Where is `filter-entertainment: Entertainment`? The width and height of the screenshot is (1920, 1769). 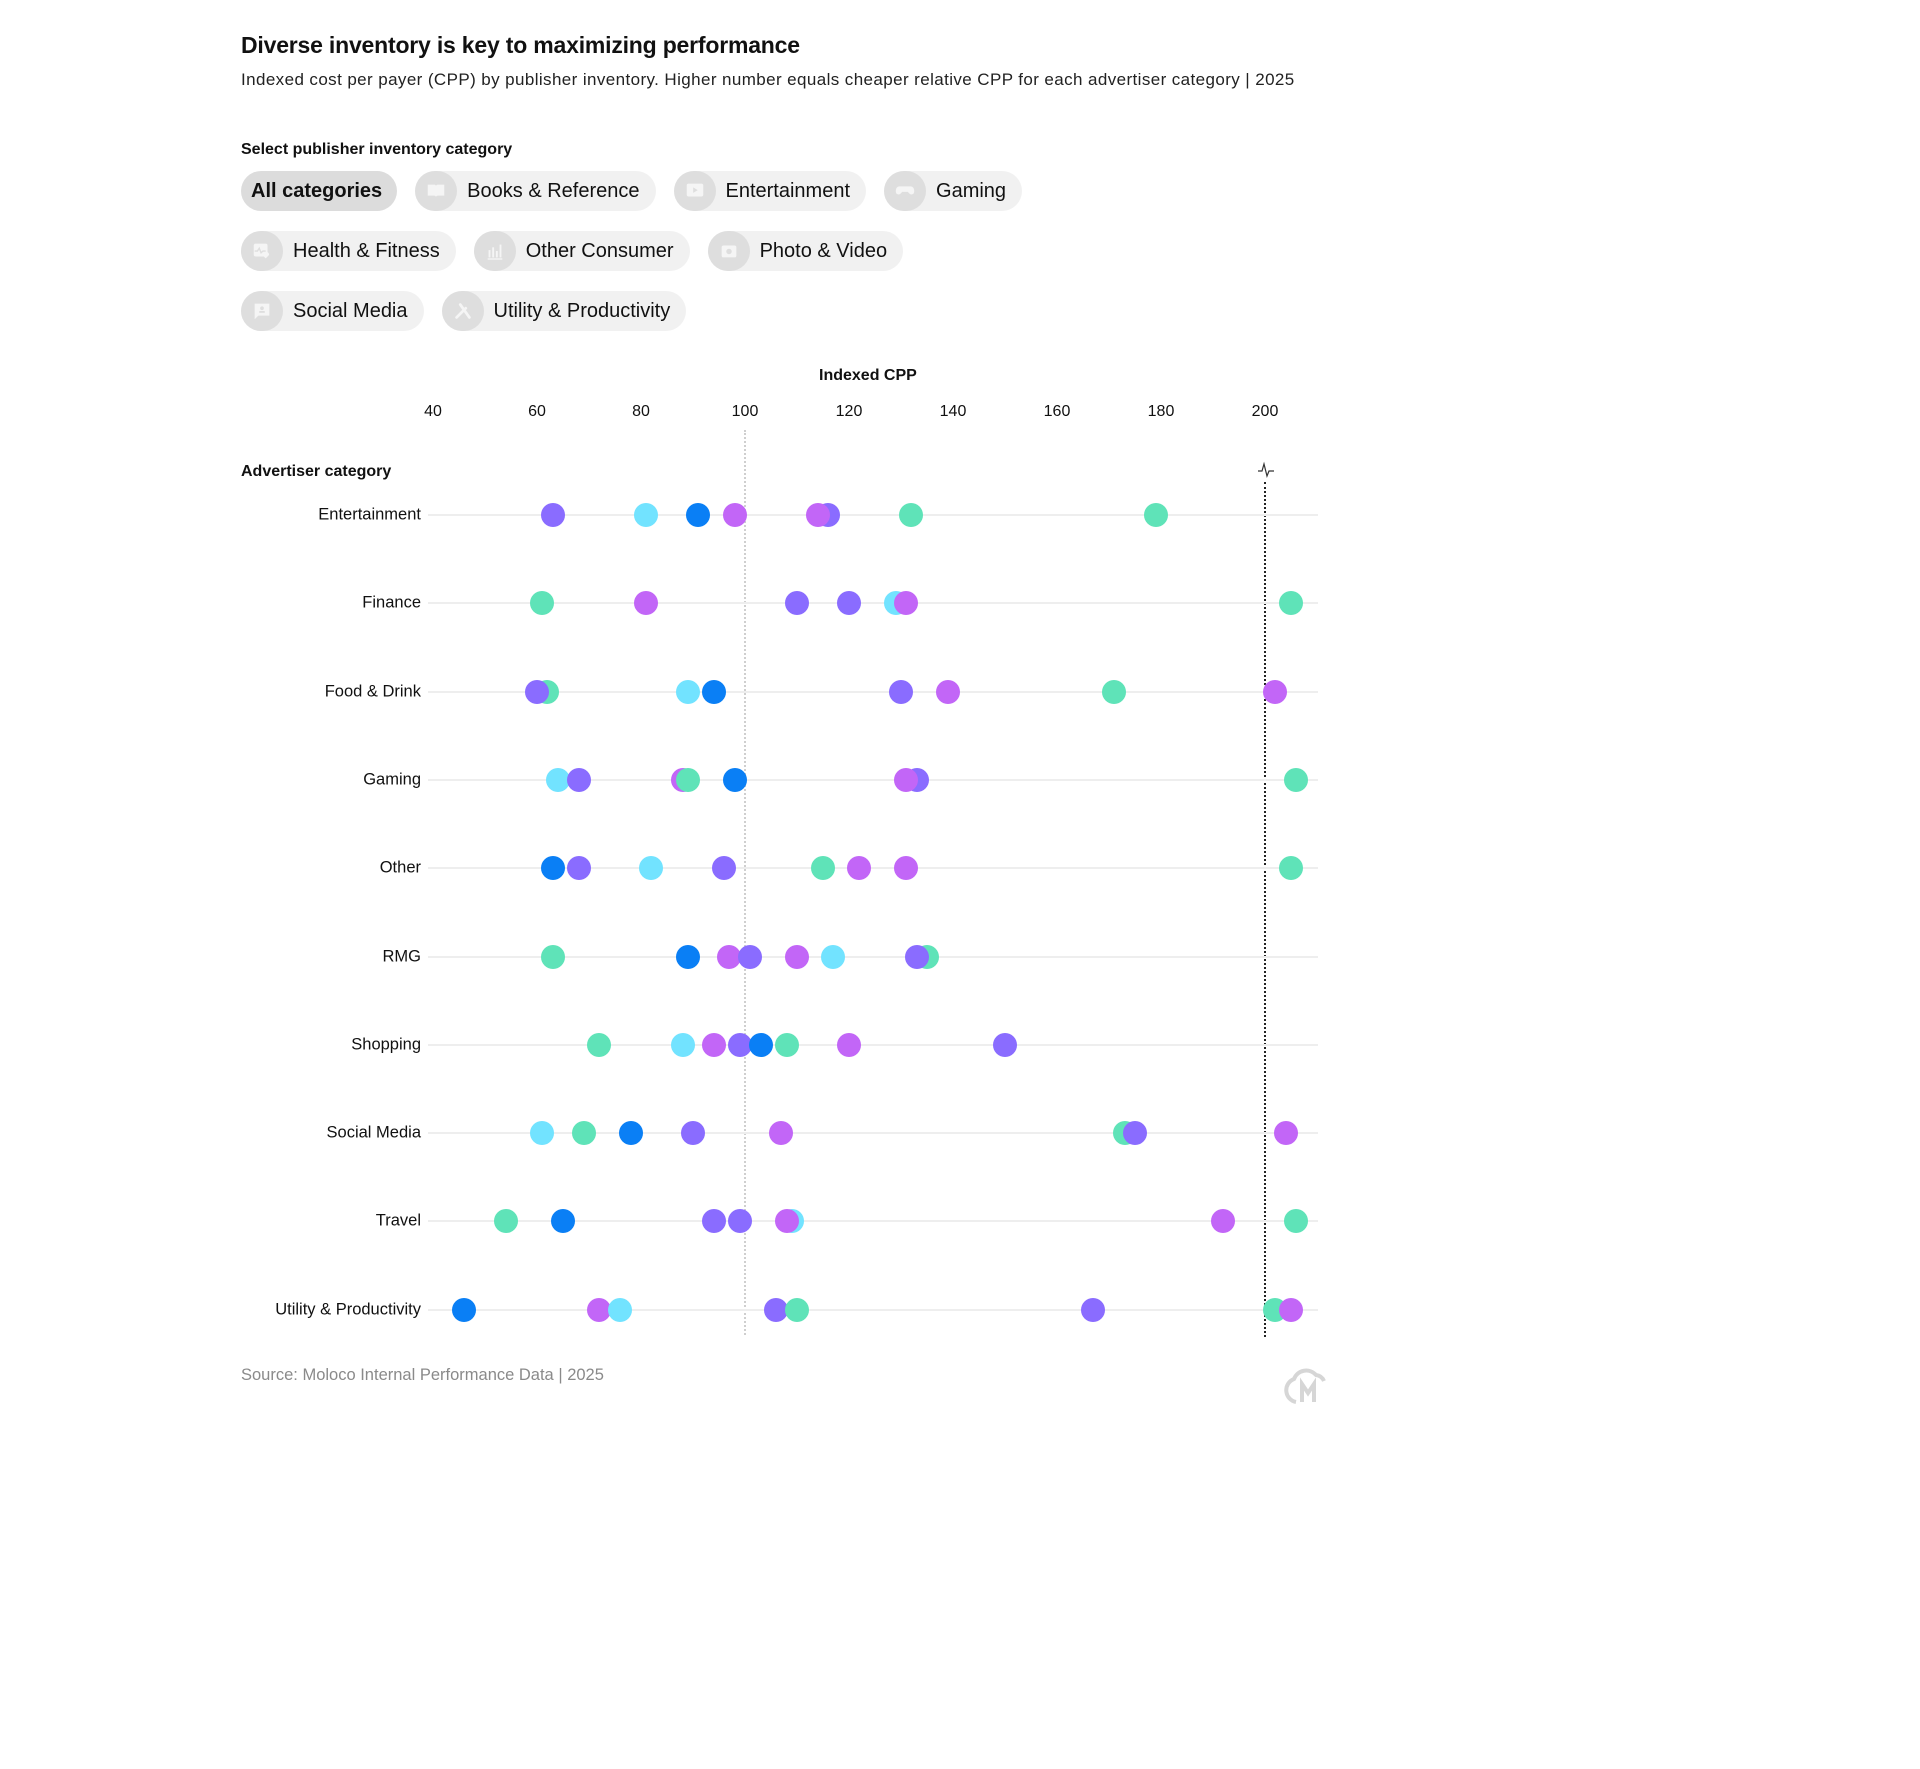
filter-entertainment: Entertainment is located at coordinates (770, 191).